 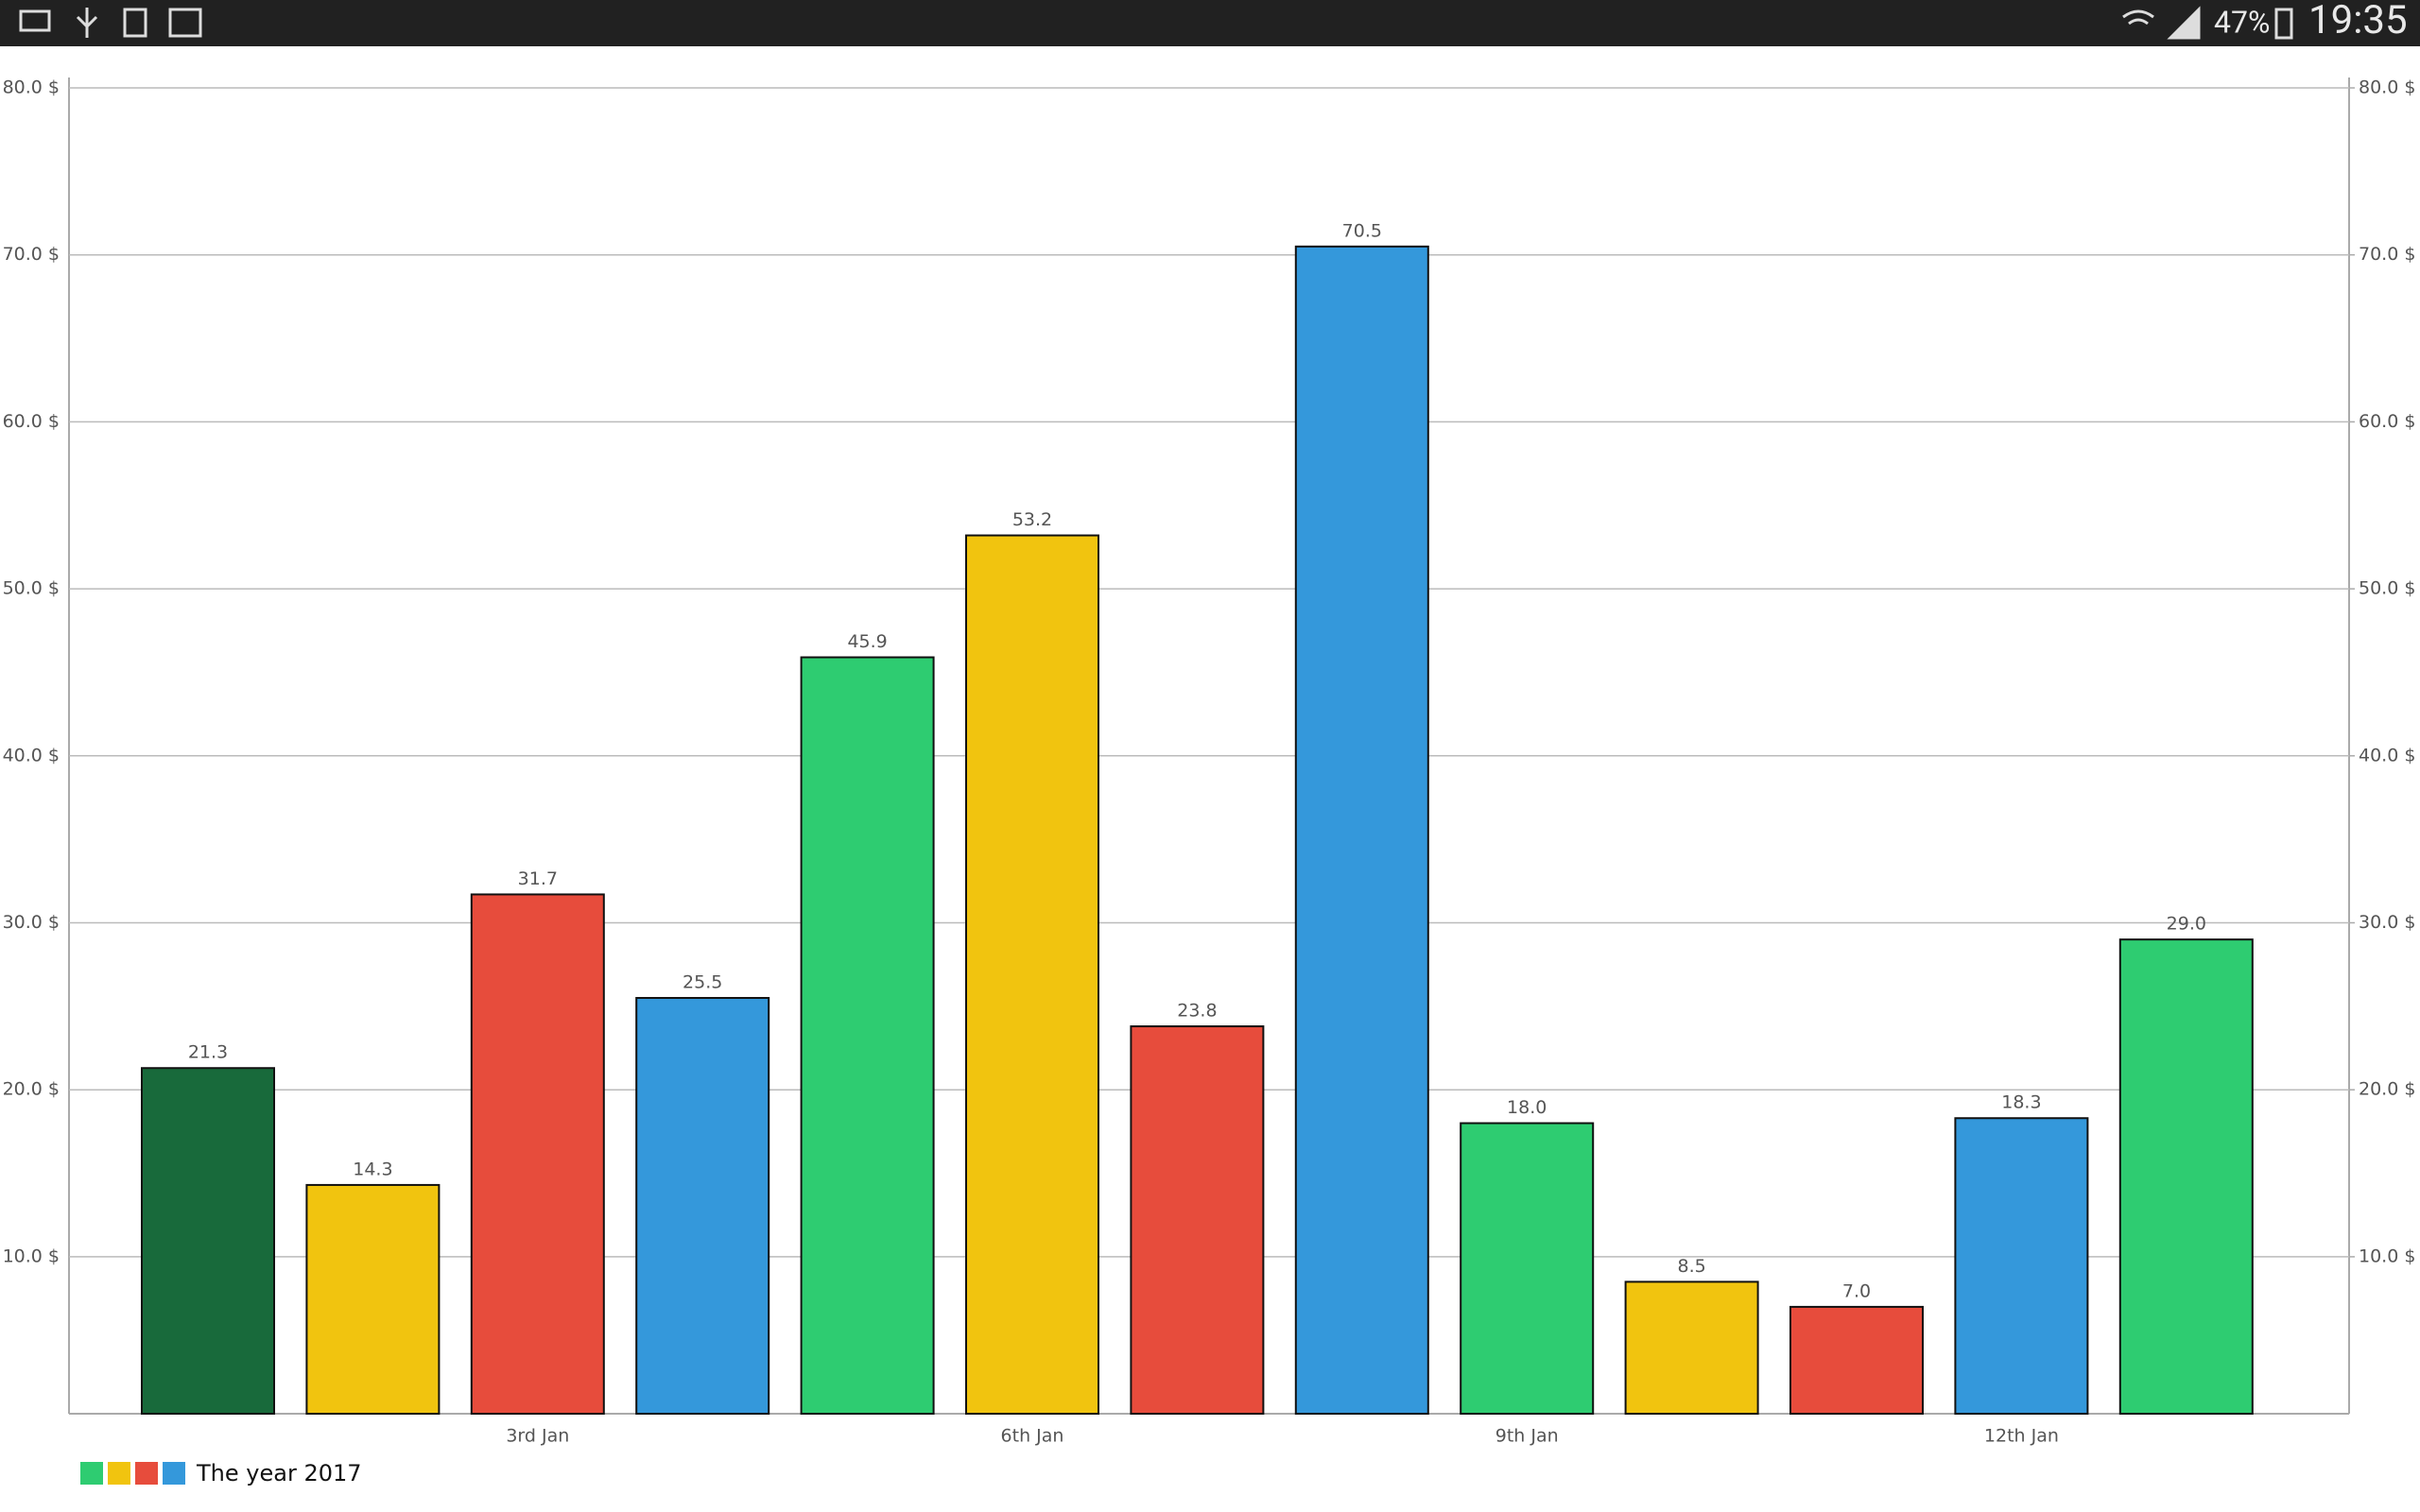 I want to click on value-label: 70.5, so click(x=1362, y=230).